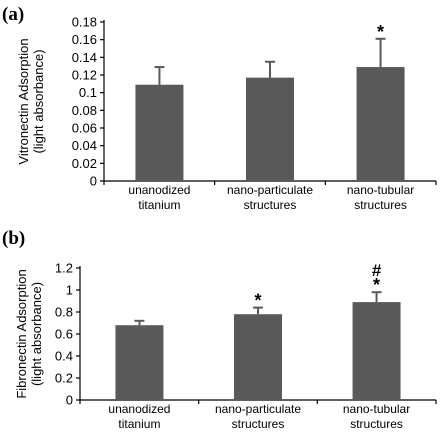 The width and height of the screenshot is (443, 438). Describe the element at coordinates (13, 14) in the screenshot. I see `panel-label: (a)` at that location.